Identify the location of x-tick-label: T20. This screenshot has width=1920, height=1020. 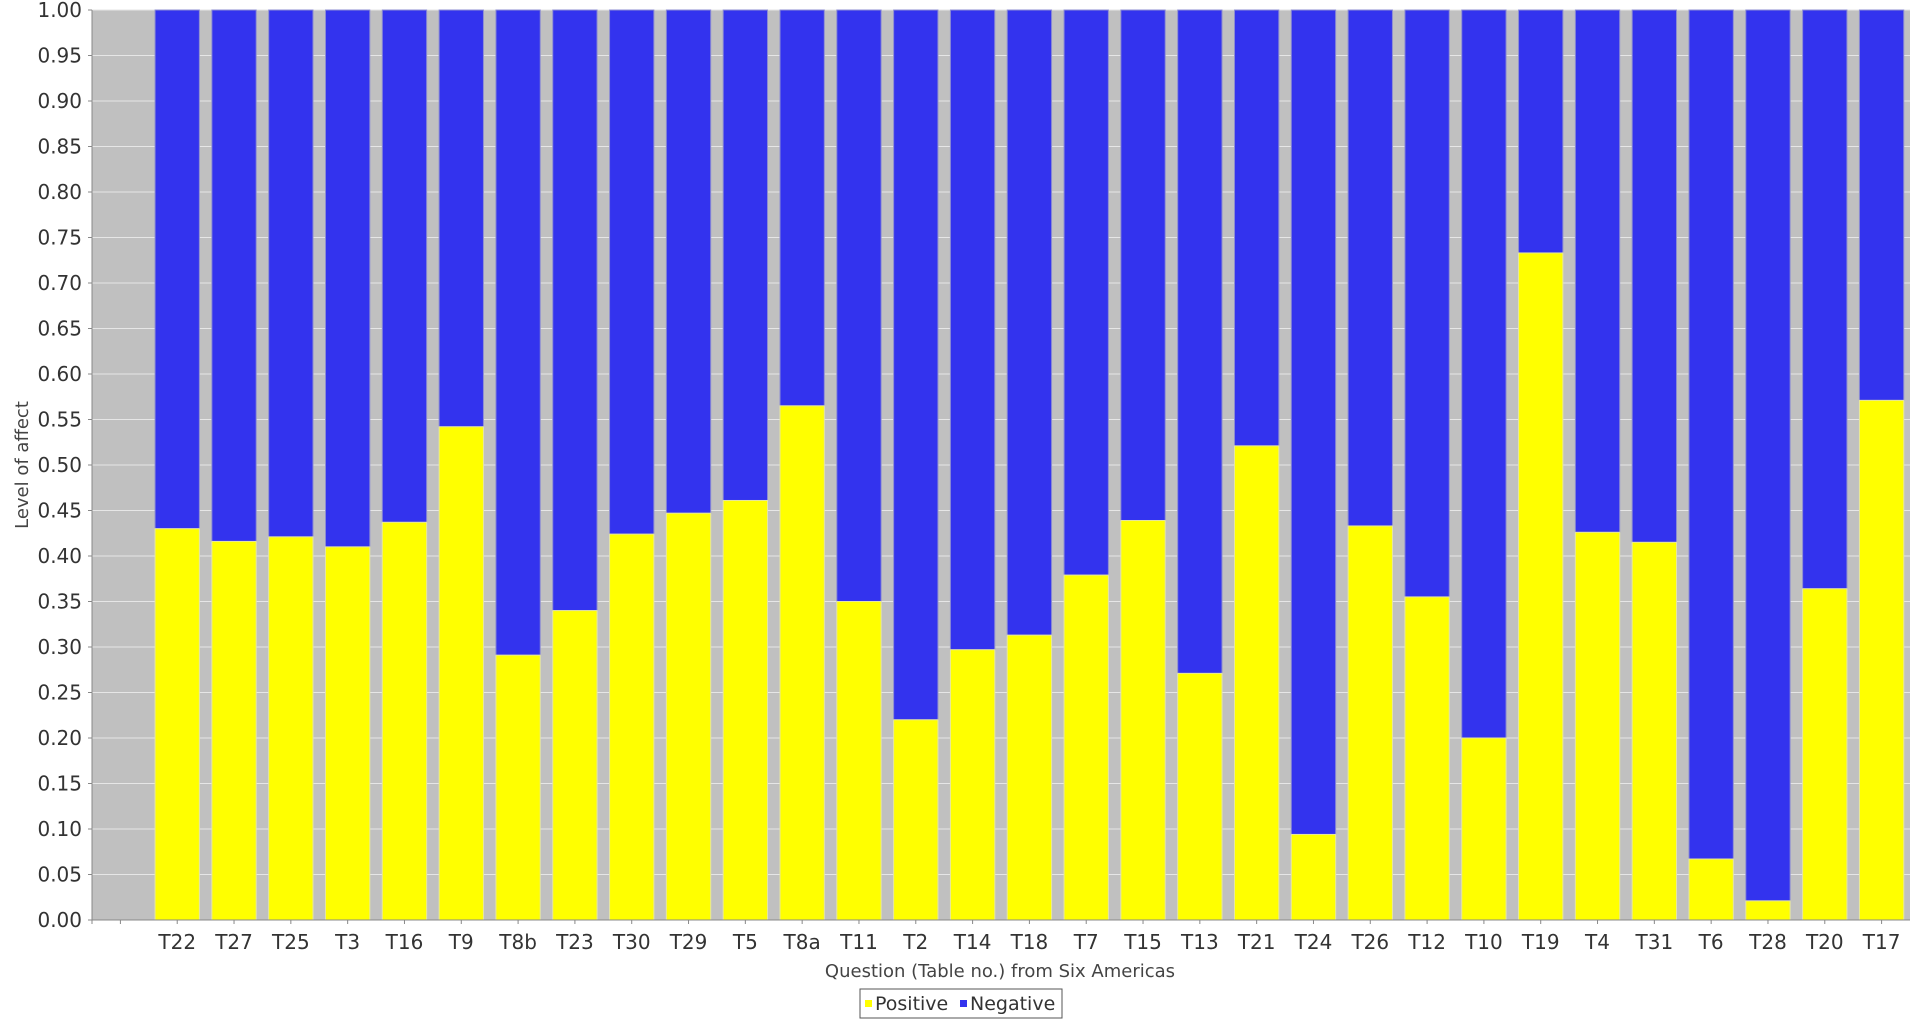
(1824, 942).